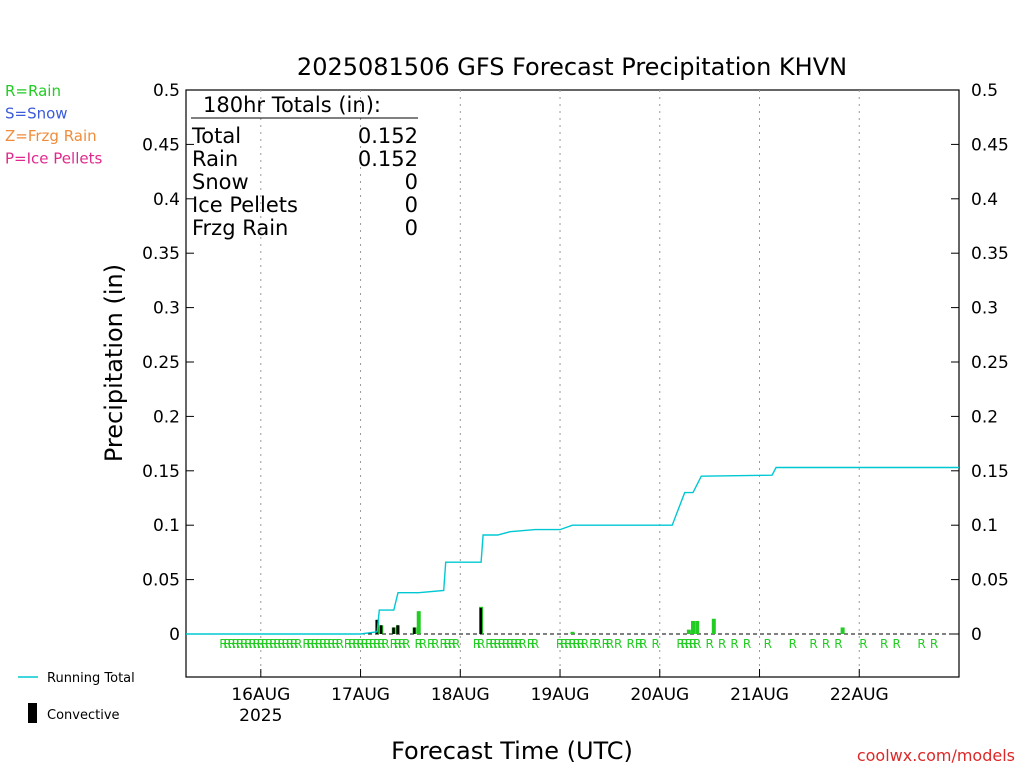 Image resolution: width=1024 pixels, height=768 pixels. What do you see at coordinates (265, 644) in the screenshot?
I see `ptype-marker-10: R` at bounding box center [265, 644].